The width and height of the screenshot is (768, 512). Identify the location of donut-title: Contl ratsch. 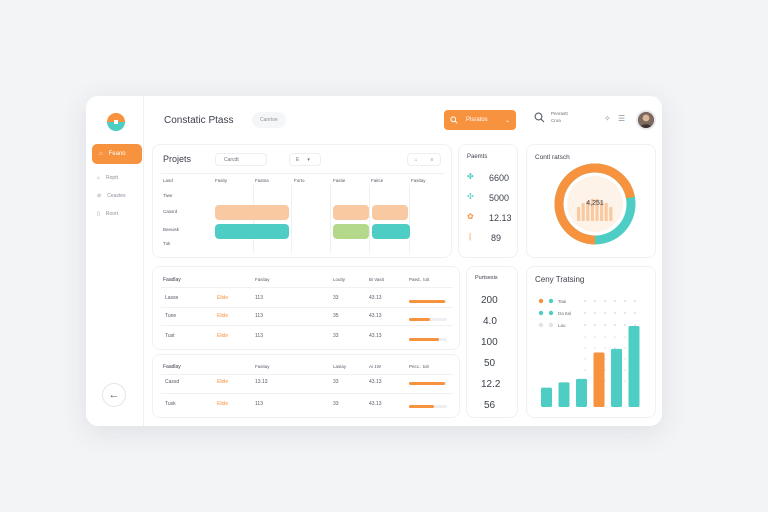
(552, 157).